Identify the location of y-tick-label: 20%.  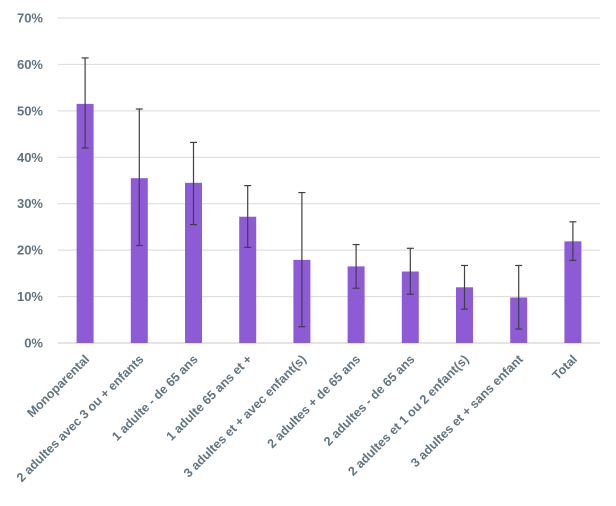
(30, 250).